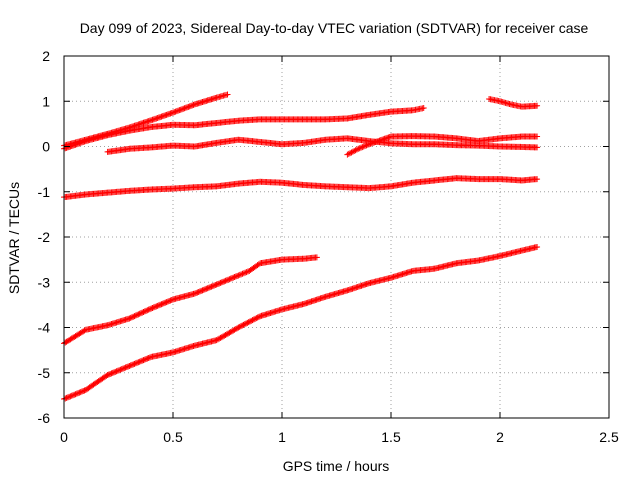 This screenshot has width=640, height=480. What do you see at coordinates (609, 437) in the screenshot?
I see `x-tick-label: 2.5` at bounding box center [609, 437].